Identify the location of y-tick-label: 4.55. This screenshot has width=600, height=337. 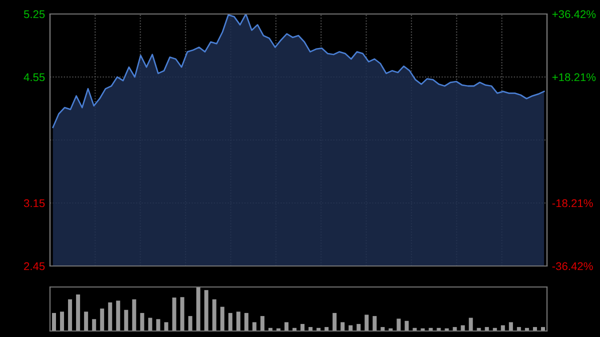
(34, 77).